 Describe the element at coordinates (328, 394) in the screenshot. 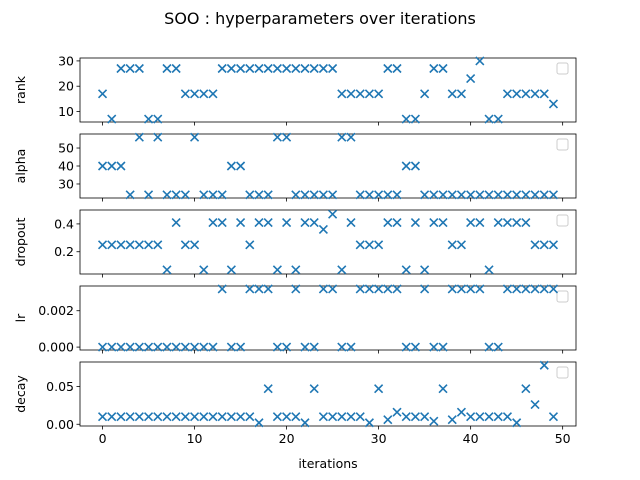

I see `axes-frame-decay` at that location.